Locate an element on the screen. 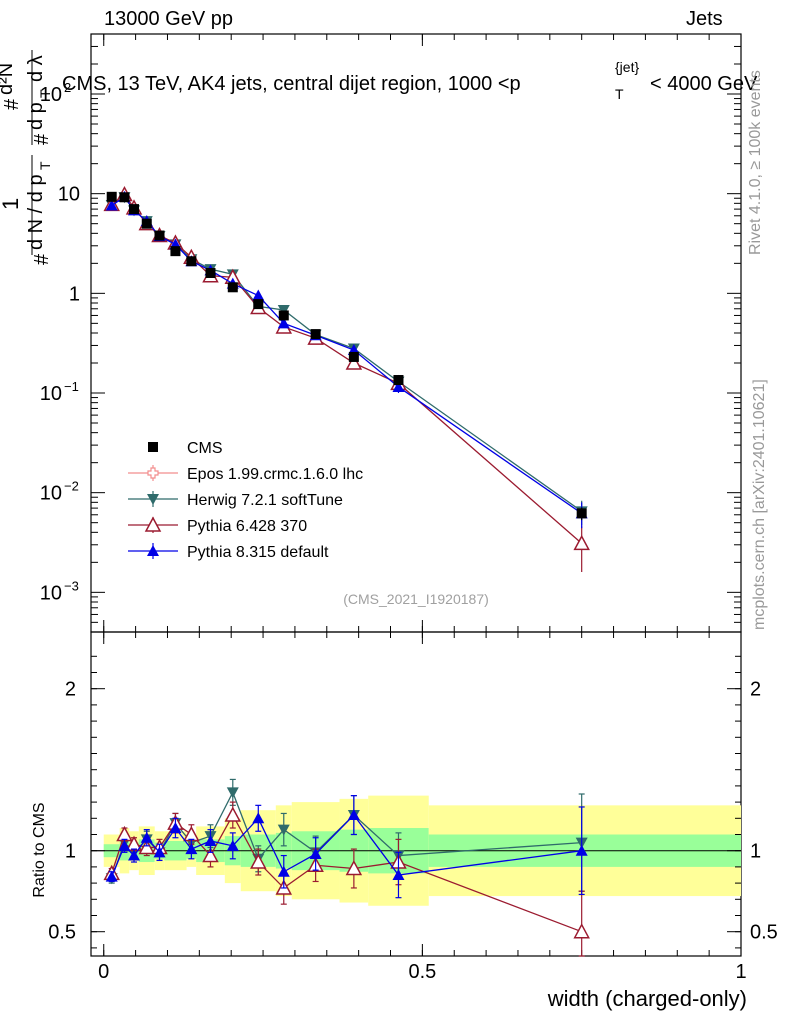 This screenshot has width=786, height=1024. header-right: Jets is located at coordinates (704, 19).